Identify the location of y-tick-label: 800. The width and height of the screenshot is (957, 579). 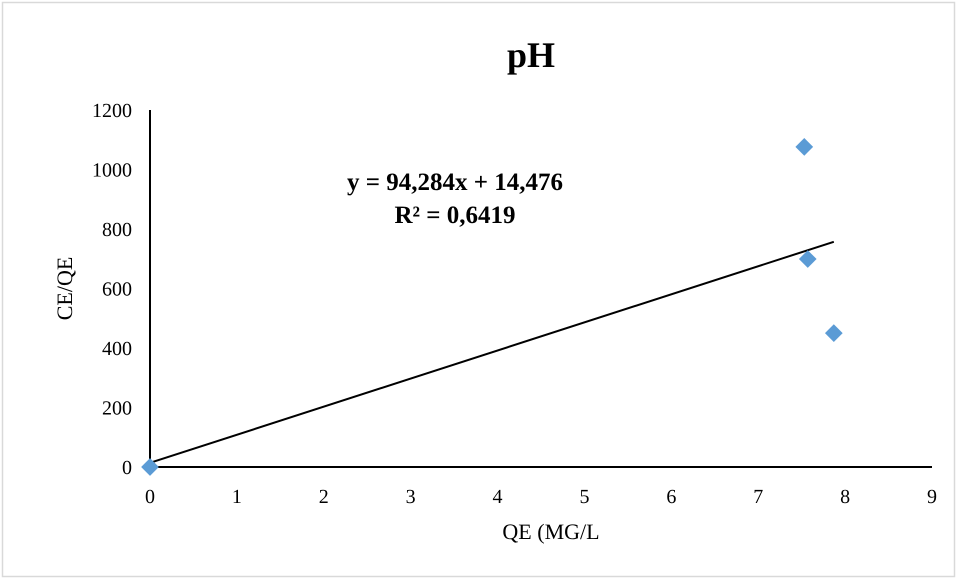
(117, 230).